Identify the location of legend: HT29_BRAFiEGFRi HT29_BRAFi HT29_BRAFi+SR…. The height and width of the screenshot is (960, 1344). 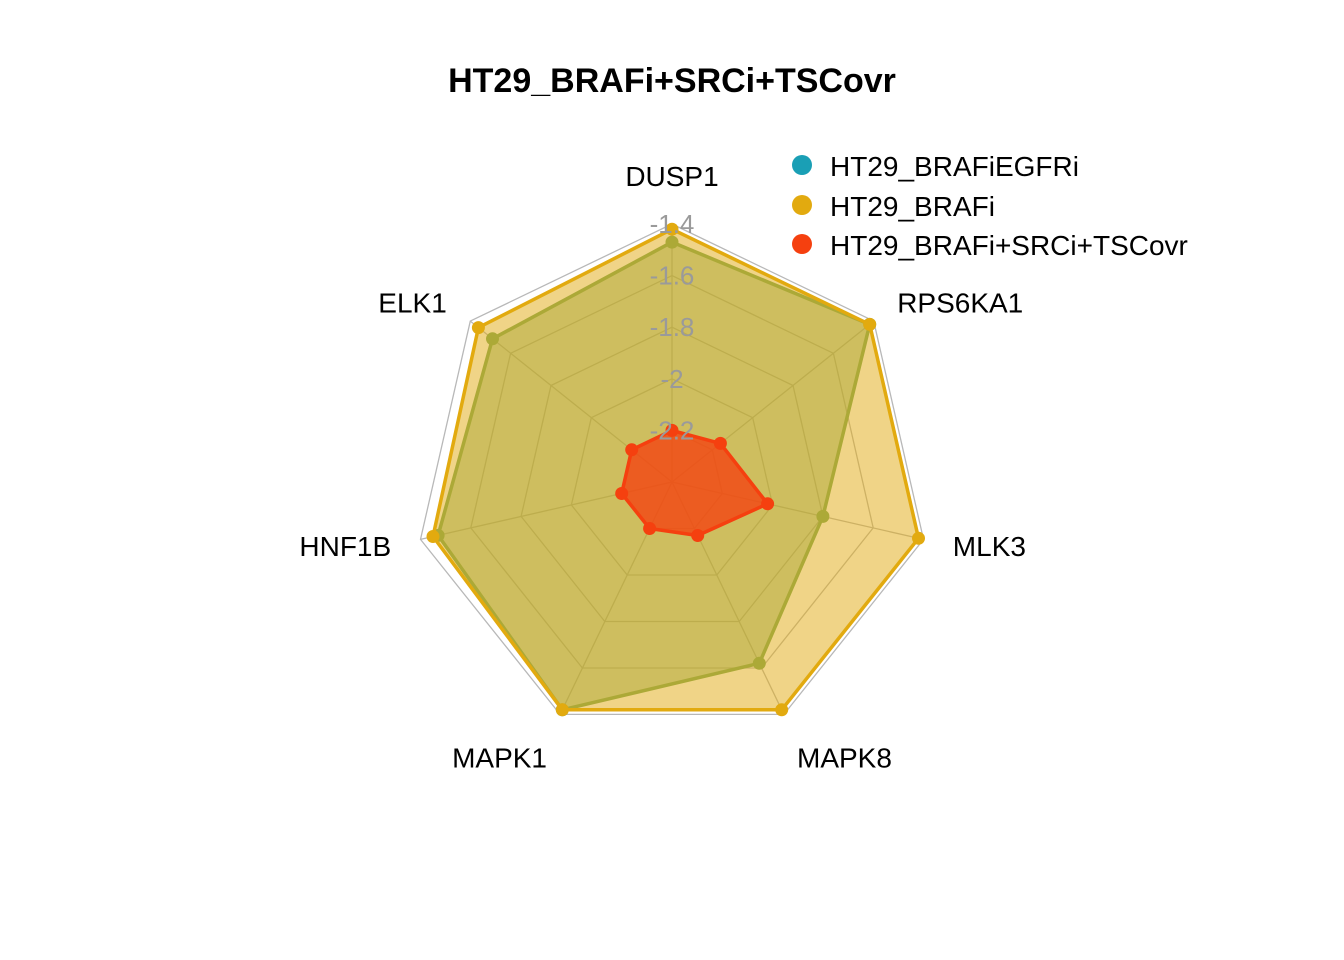
(990, 206).